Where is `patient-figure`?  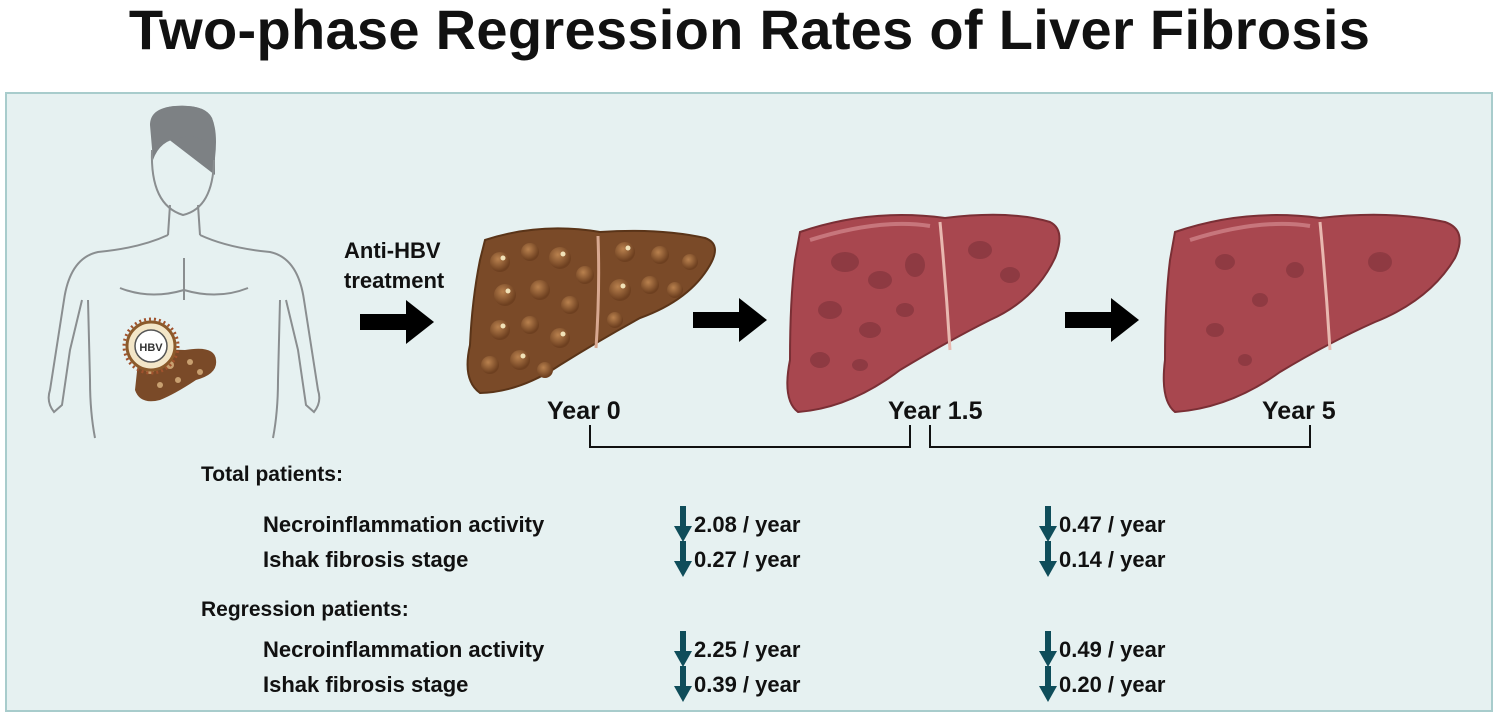 patient-figure is located at coordinates (184, 272).